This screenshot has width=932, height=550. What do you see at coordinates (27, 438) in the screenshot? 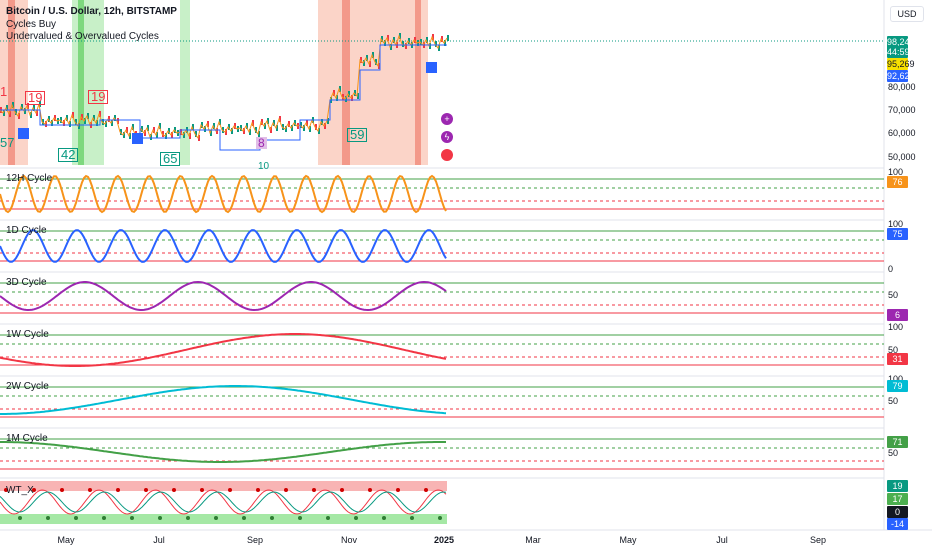
I see `pane-title-1m: 1M Cycle` at bounding box center [27, 438].